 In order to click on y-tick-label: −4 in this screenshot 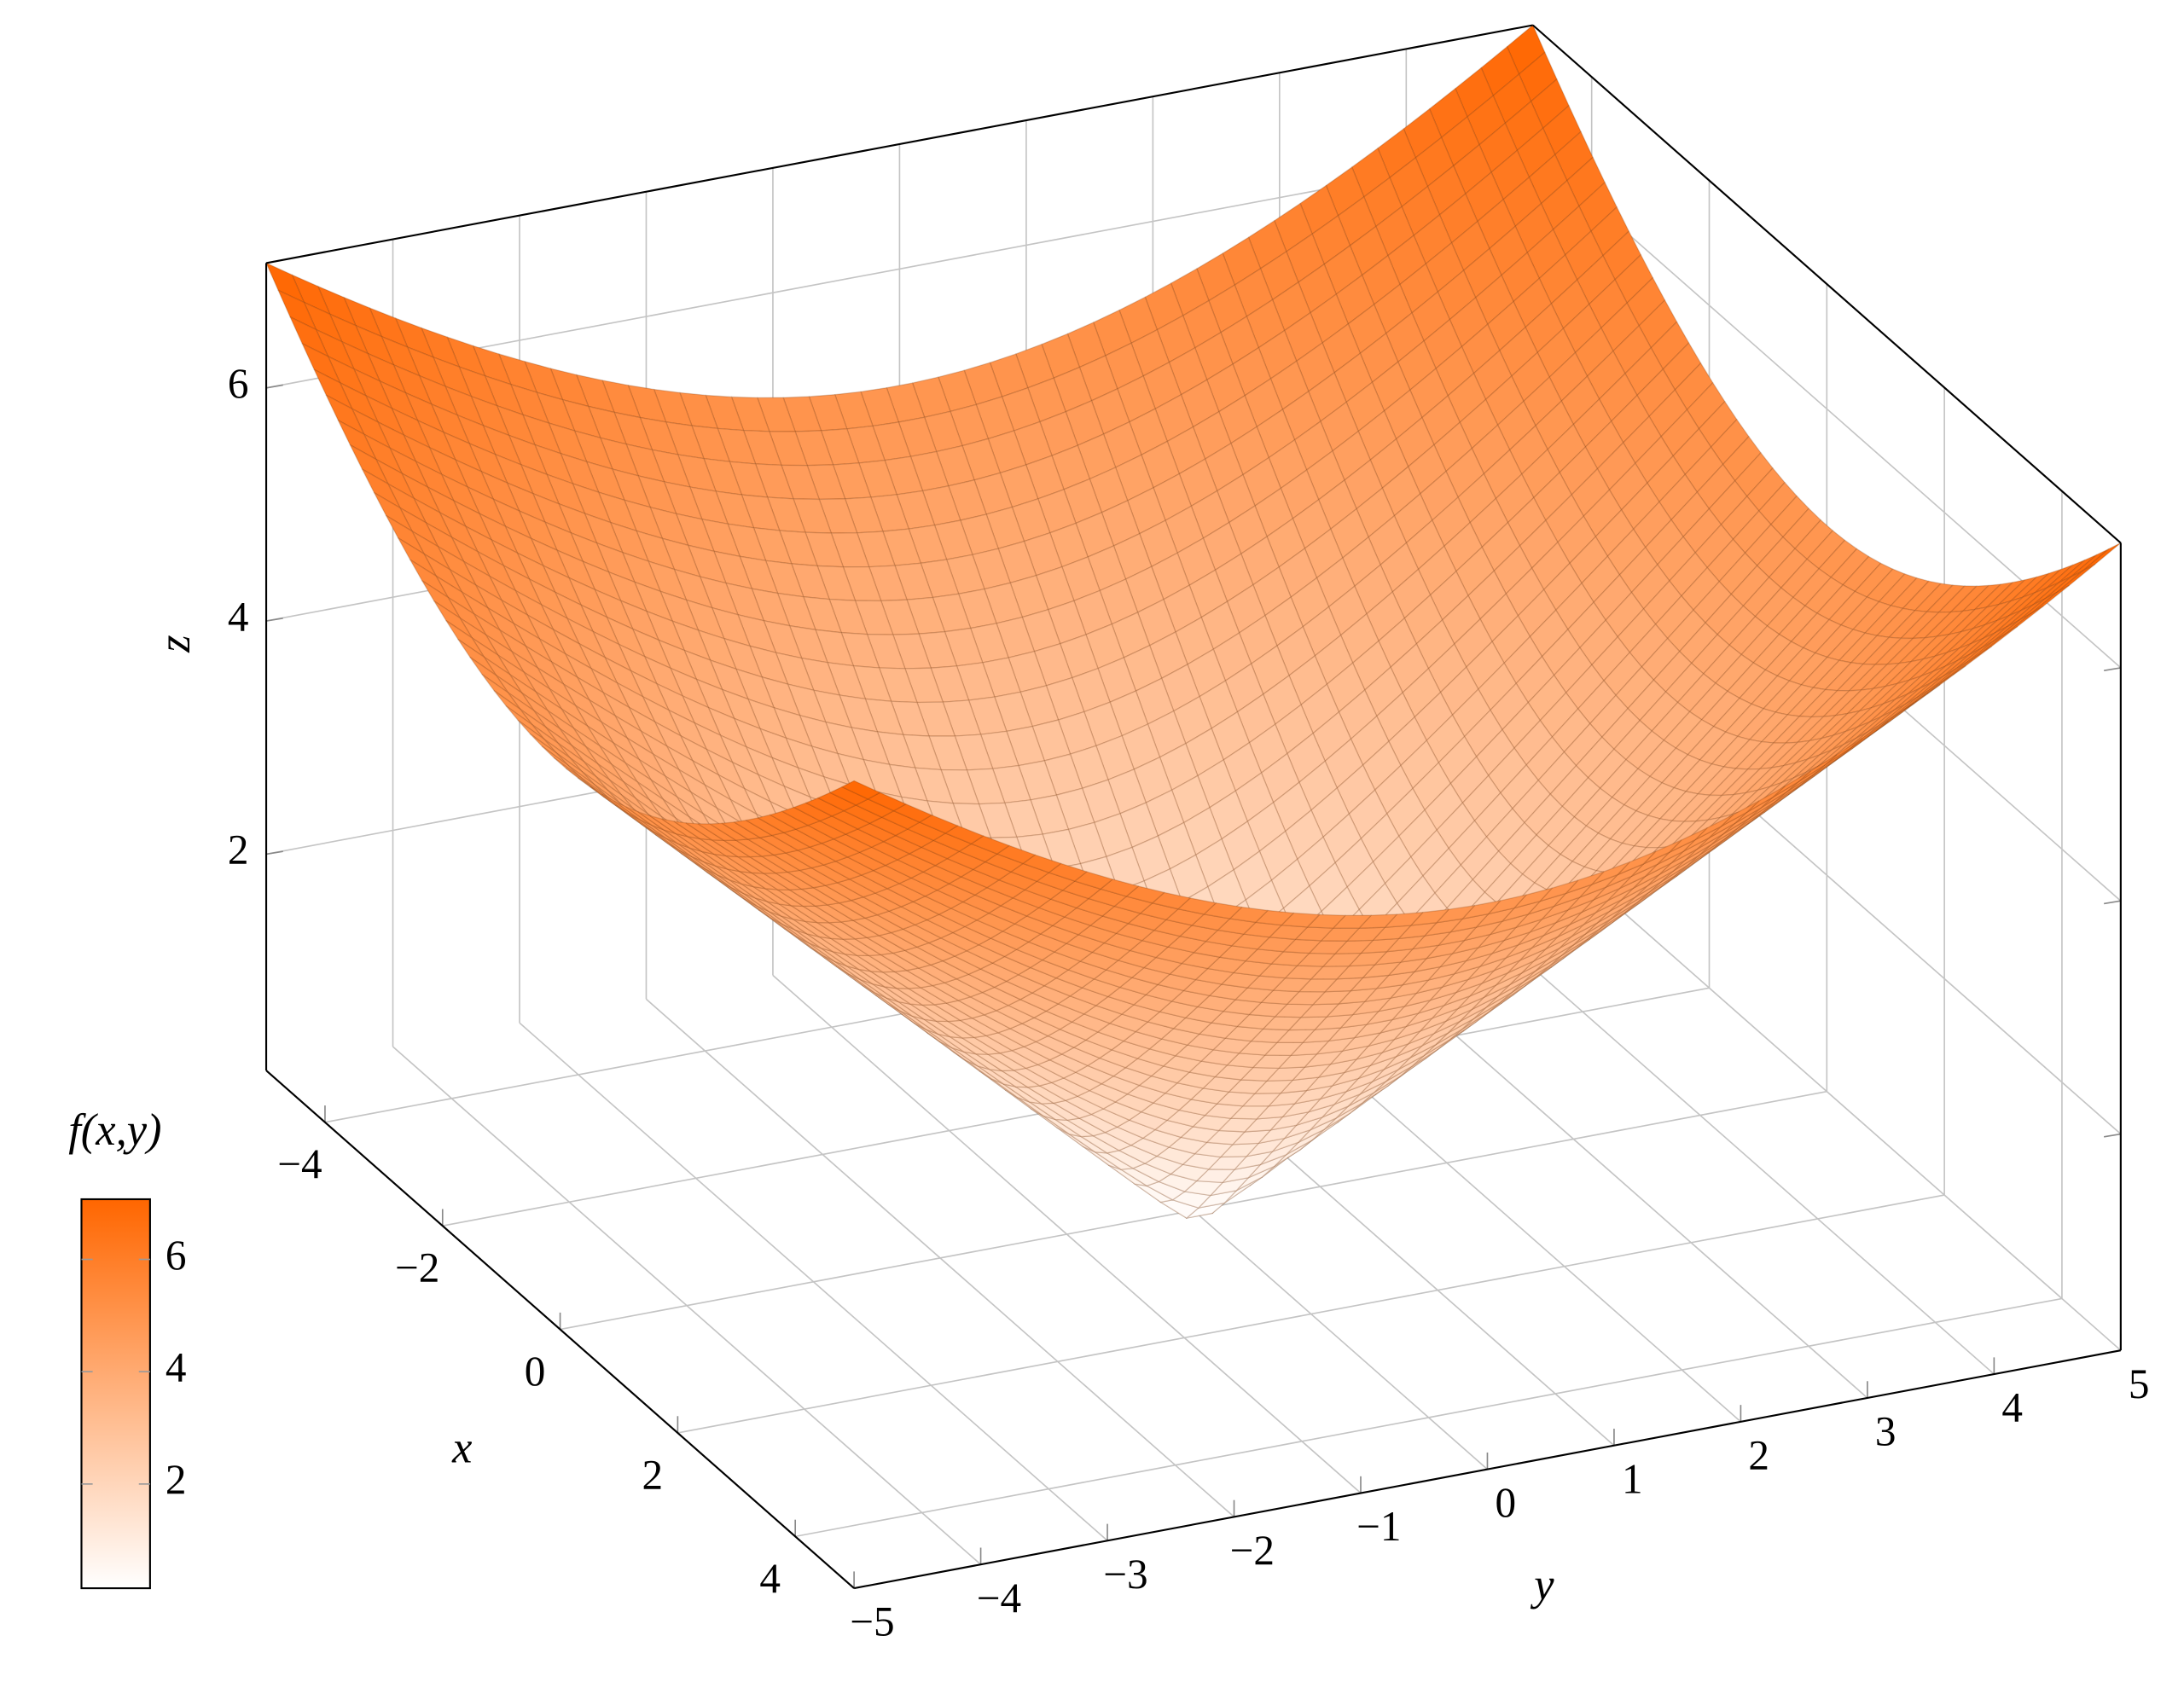, I will do `click(999, 1598)`.